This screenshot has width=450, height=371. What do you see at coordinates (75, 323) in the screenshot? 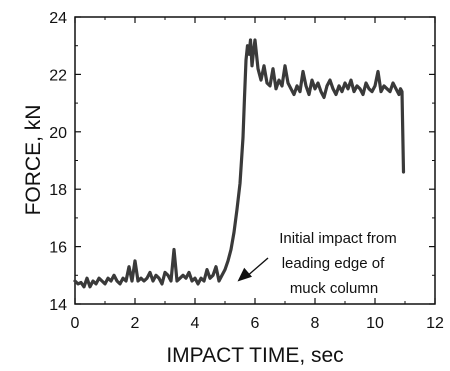
I see `x-tick-label: 0` at bounding box center [75, 323].